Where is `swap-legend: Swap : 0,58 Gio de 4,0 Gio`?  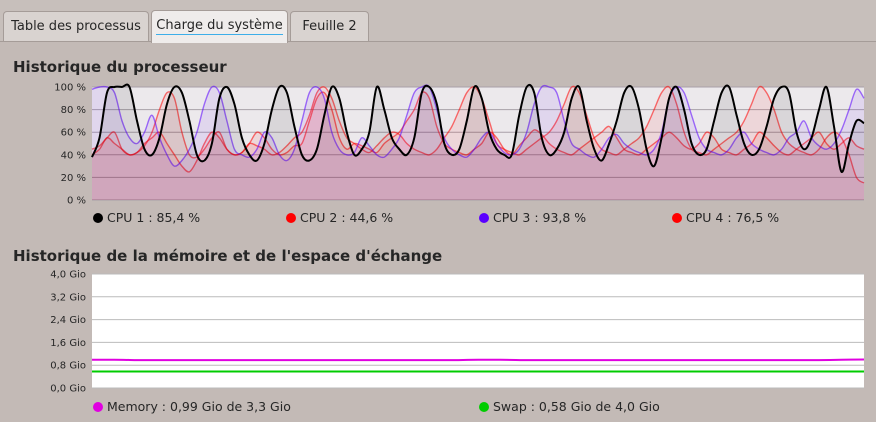
swap-legend: Swap : 0,58 Gio de 4,0 Gio is located at coordinates (569, 406).